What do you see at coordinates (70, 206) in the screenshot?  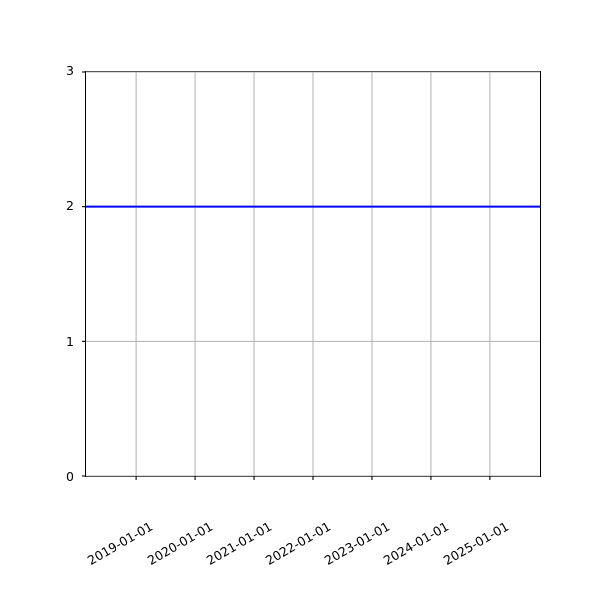 I see `y-tick-label: 2` at bounding box center [70, 206].